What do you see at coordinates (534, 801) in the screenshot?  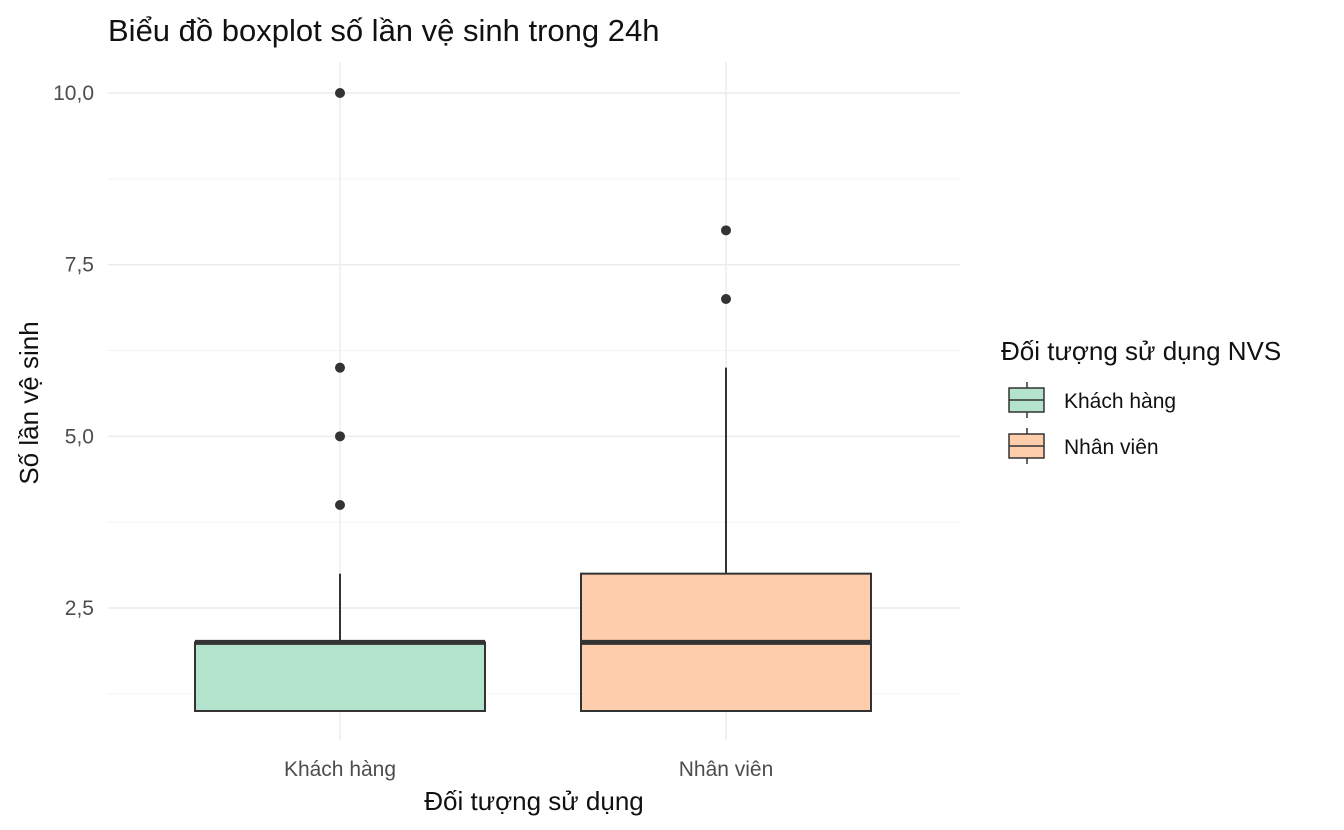 I see `x-axis-title: Đối tượng sử dụng` at bounding box center [534, 801].